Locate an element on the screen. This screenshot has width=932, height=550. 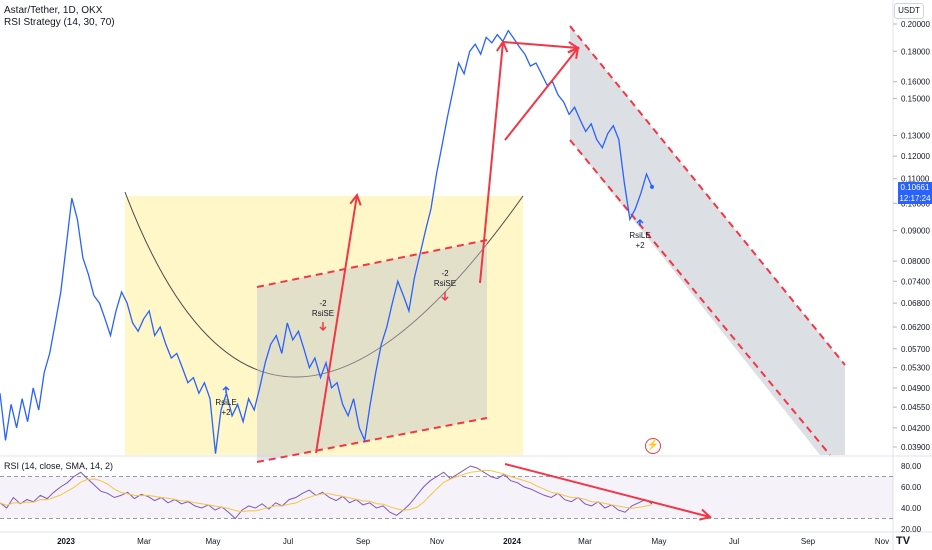
y-tick-label: 0.15000 is located at coordinates (915, 98).